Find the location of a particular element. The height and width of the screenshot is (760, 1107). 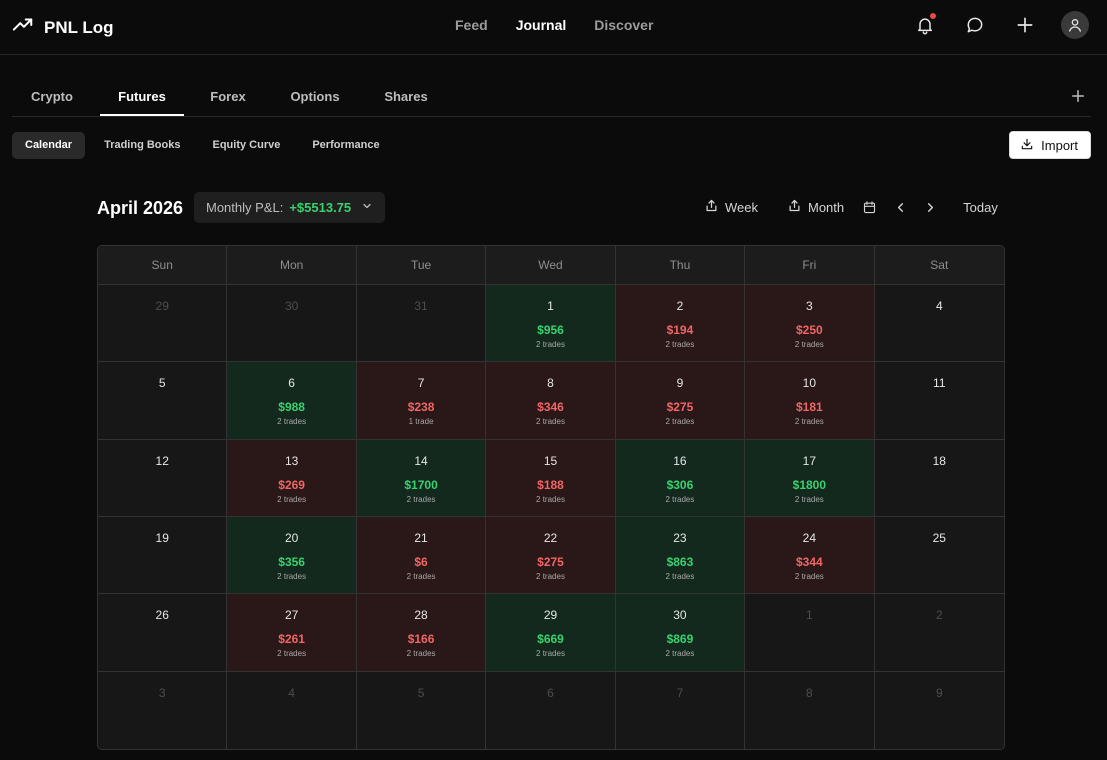

calendar-day-cell: 8 $346 2 trades is located at coordinates (551, 401).